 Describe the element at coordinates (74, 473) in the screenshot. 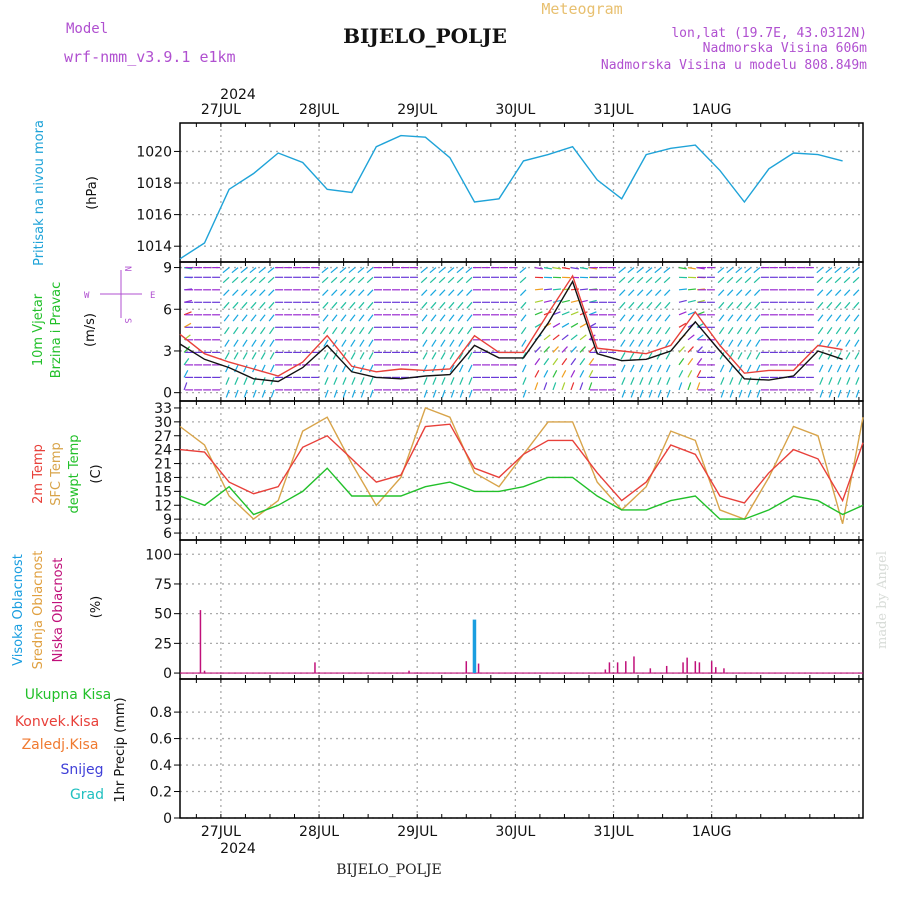

I see `temp-dewpt-label: dewpt Temp` at that location.